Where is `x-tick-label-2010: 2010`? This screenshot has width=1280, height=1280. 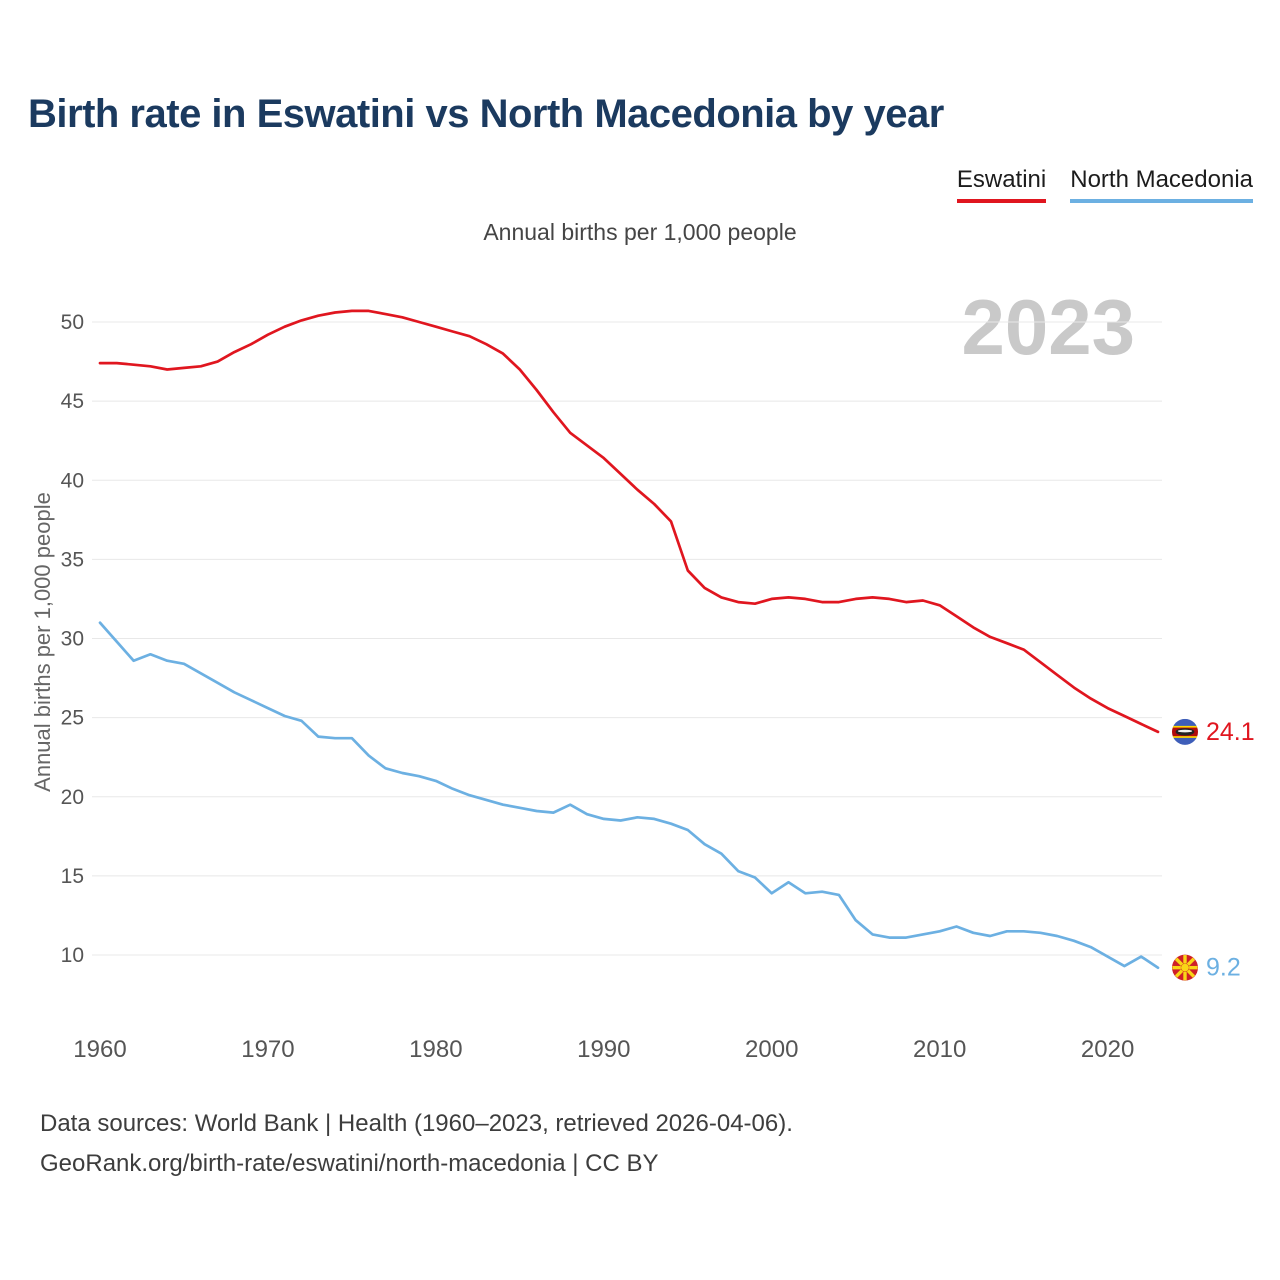 x-tick-label-2010: 2010 is located at coordinates (939, 1049).